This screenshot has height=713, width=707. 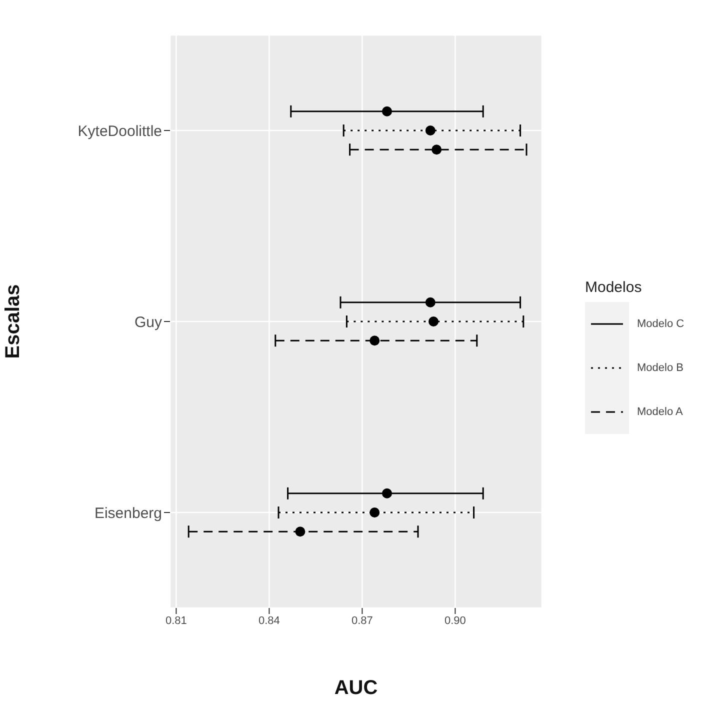 What do you see at coordinates (455, 620) in the screenshot?
I see `x-tick-label: 0.90` at bounding box center [455, 620].